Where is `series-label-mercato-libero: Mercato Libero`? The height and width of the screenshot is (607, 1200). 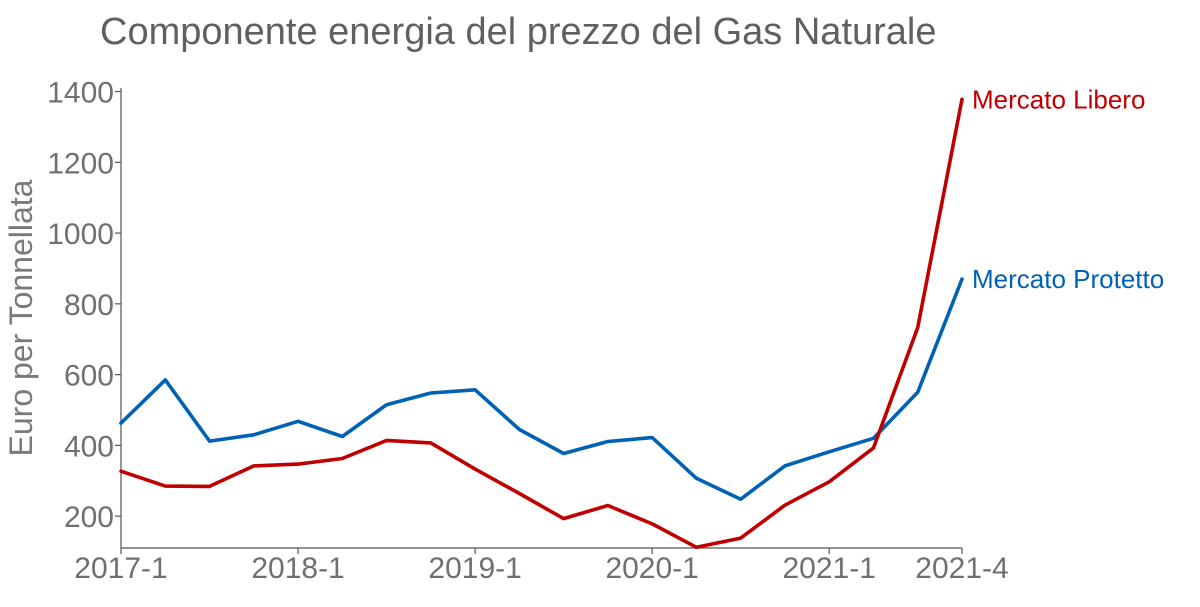 series-label-mercato-libero: Mercato Libero is located at coordinates (1058, 99).